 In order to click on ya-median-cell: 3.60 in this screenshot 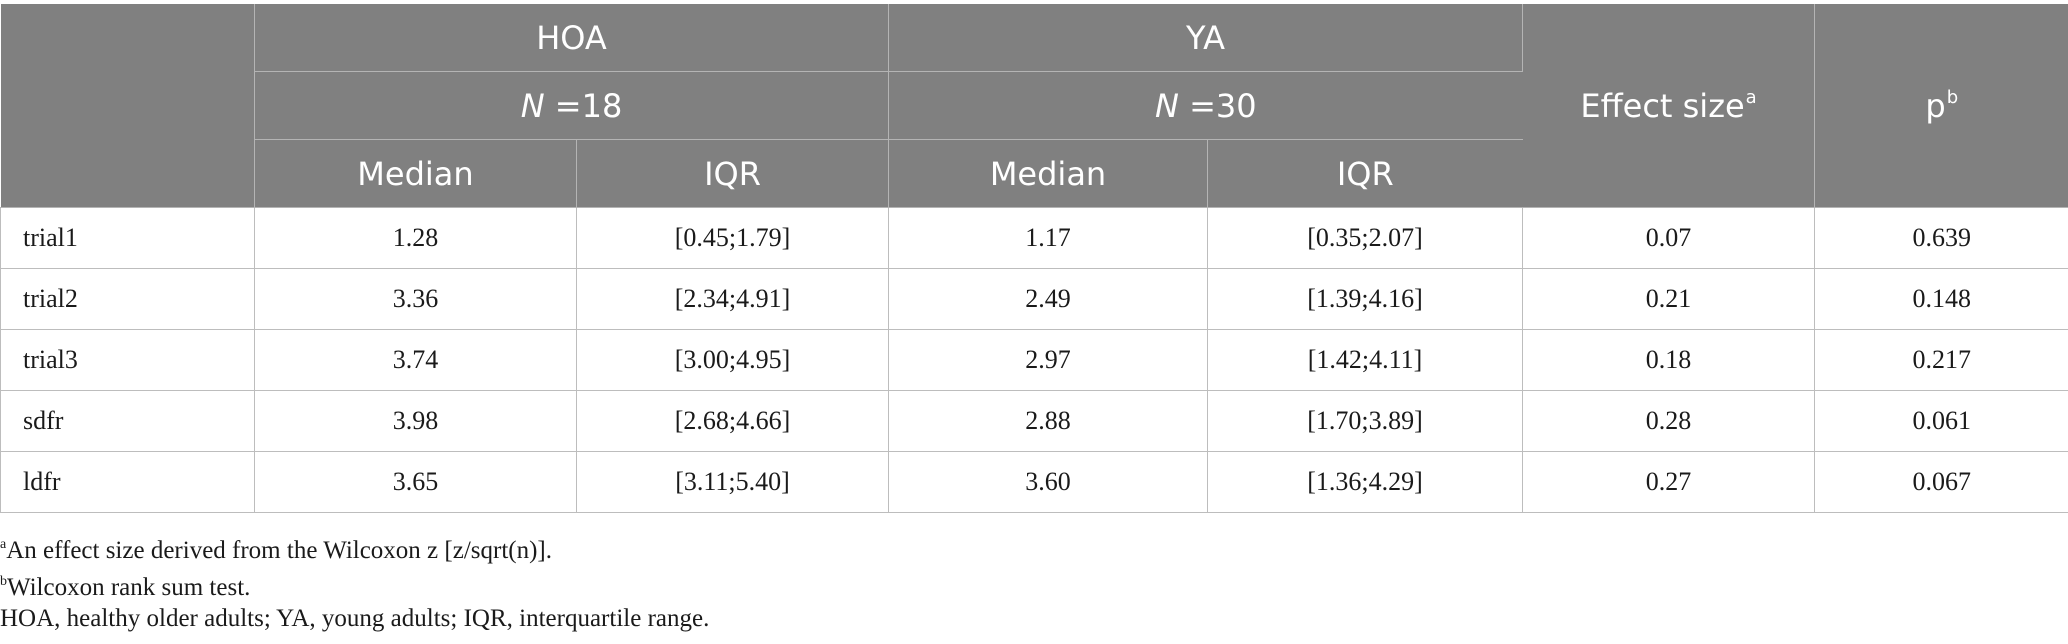, I will do `click(1048, 482)`.